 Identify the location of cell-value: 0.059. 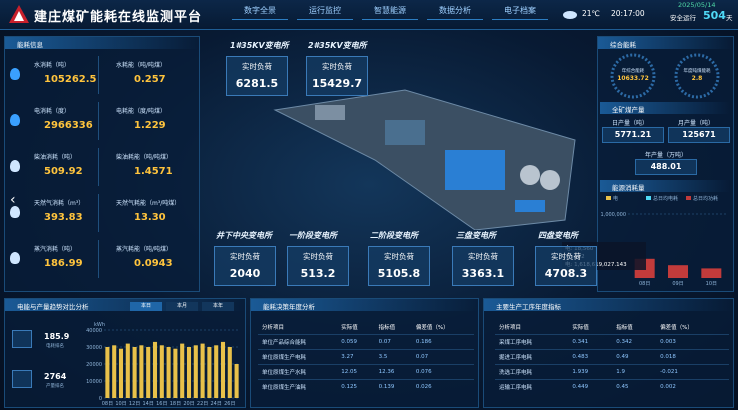
(349, 342).